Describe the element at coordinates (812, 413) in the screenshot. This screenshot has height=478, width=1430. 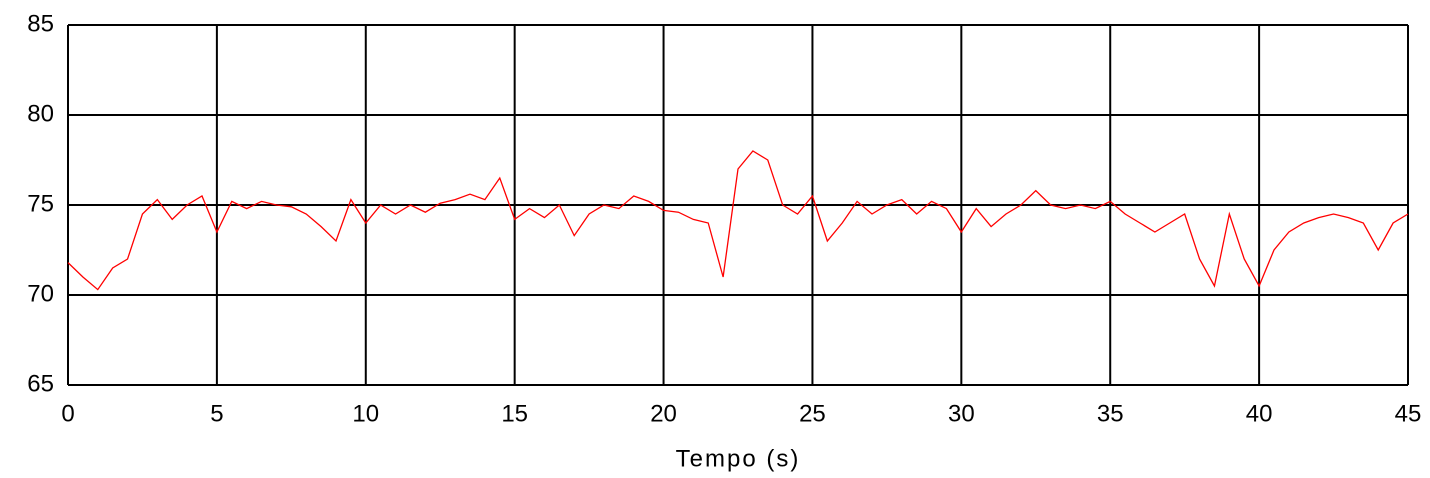
I see `x-tick-label: 25` at that location.